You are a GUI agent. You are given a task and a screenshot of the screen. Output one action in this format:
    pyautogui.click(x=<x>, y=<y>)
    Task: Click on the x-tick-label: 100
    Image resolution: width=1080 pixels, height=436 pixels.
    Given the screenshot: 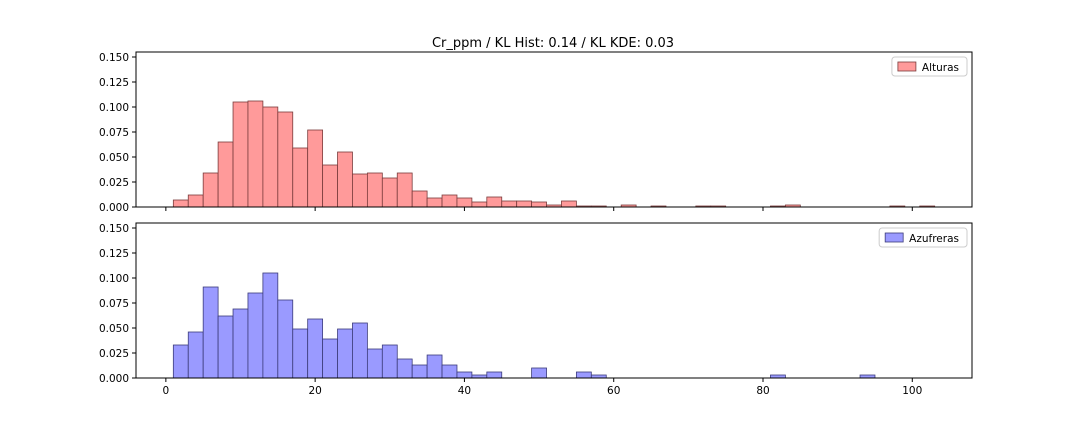 What is the action you would take?
    pyautogui.click(x=912, y=391)
    